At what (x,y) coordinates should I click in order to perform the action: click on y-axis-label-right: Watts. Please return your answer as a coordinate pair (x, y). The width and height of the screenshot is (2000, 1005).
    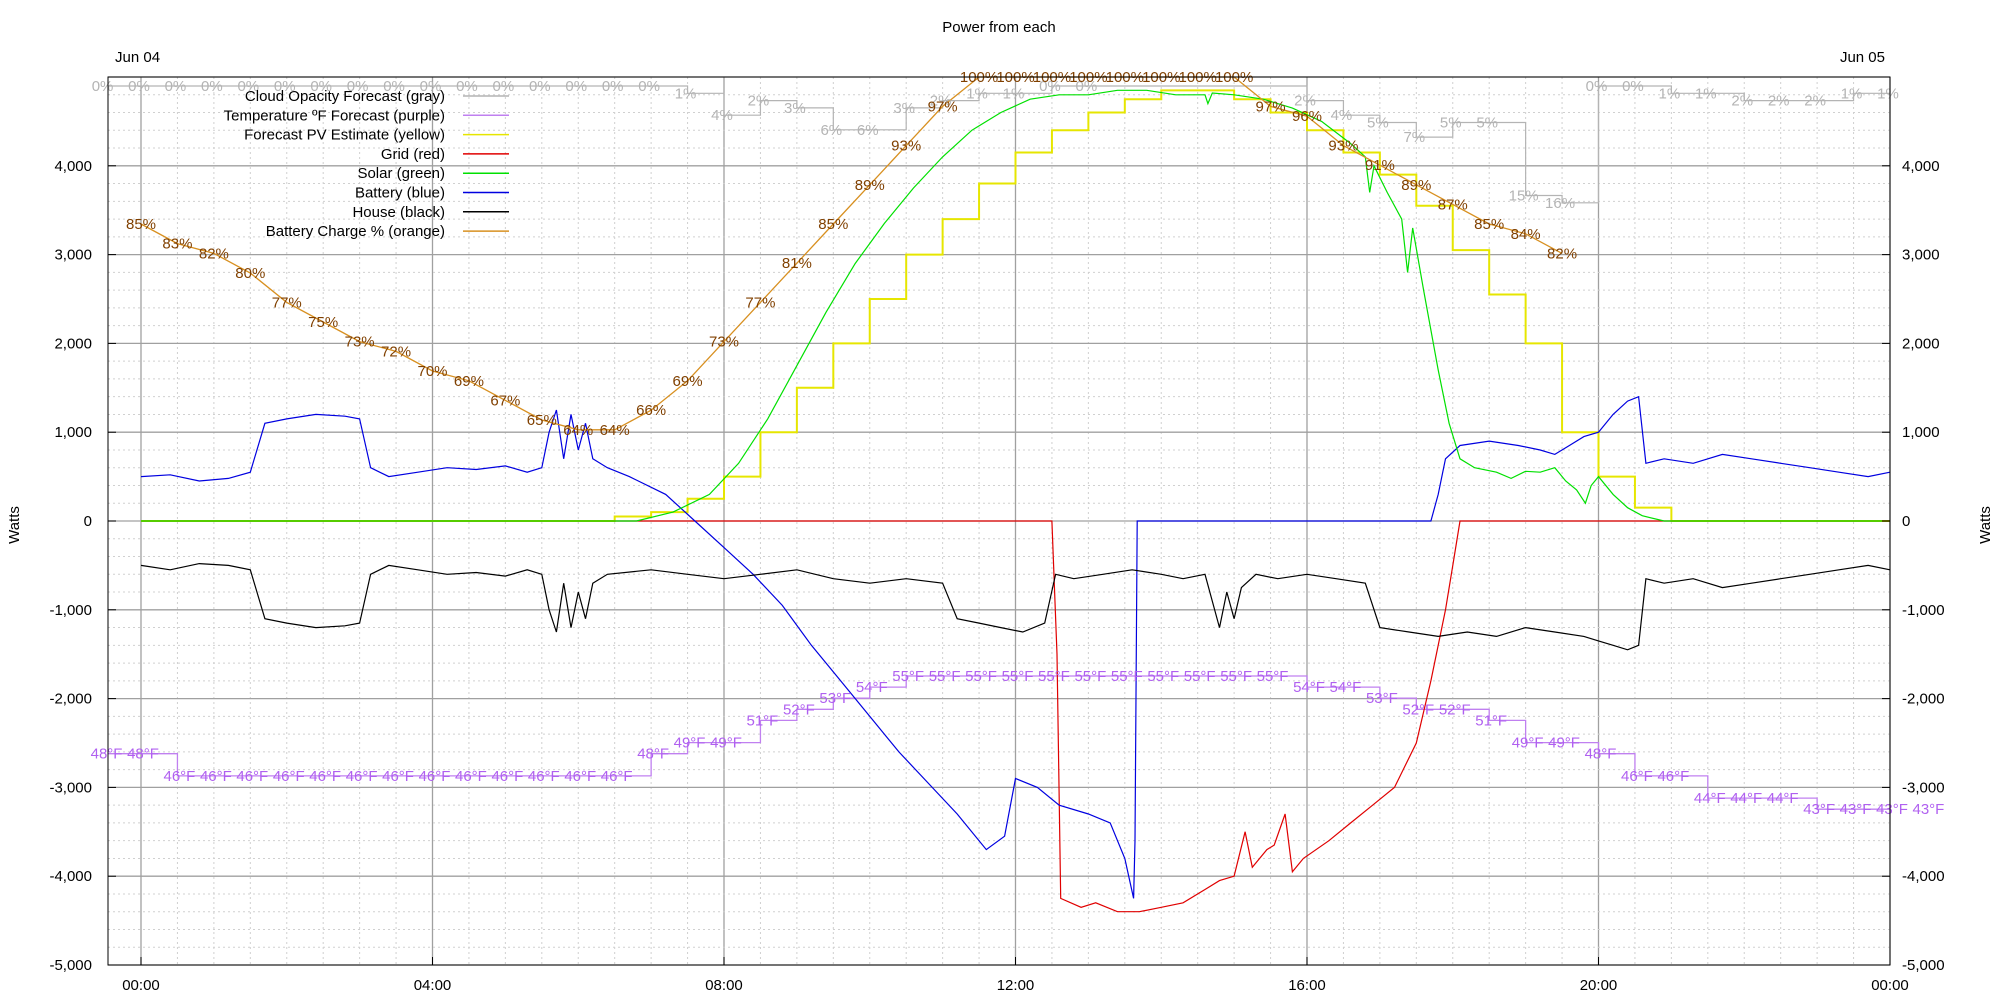
    Looking at the image, I should click on (1985, 525).